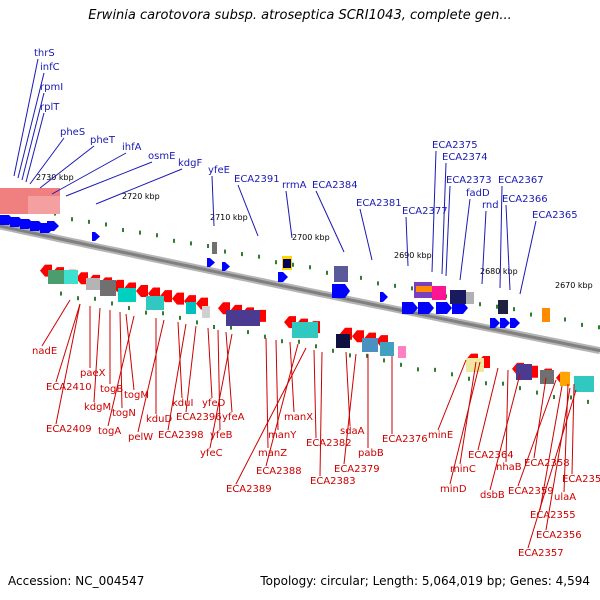 The image size is (600, 600). I want to click on bottom-gene-label: yfeB, so click(221, 435).